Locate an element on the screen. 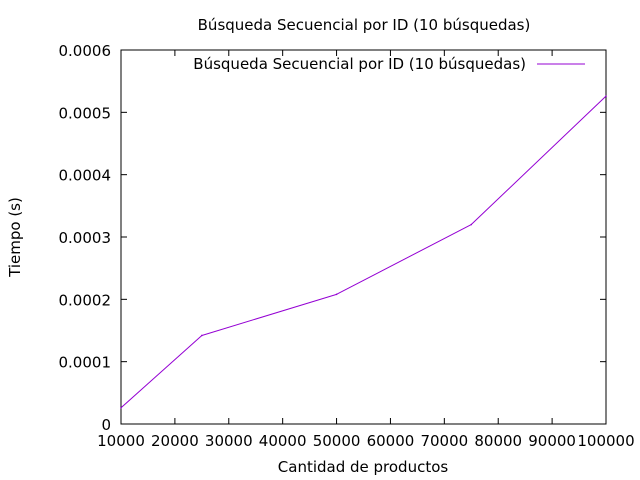  x-tick-label: 60000 is located at coordinates (391, 441).